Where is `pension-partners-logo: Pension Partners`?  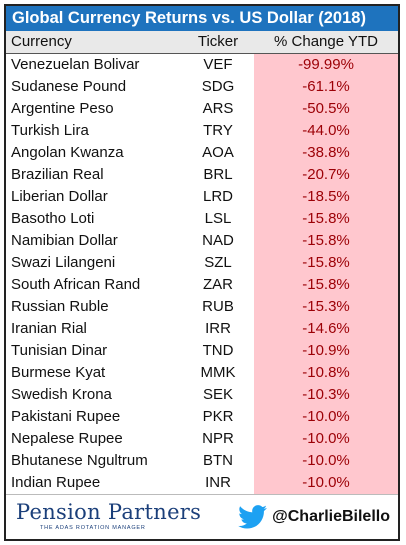 pension-partners-logo: Pension Partners is located at coordinates (109, 512).